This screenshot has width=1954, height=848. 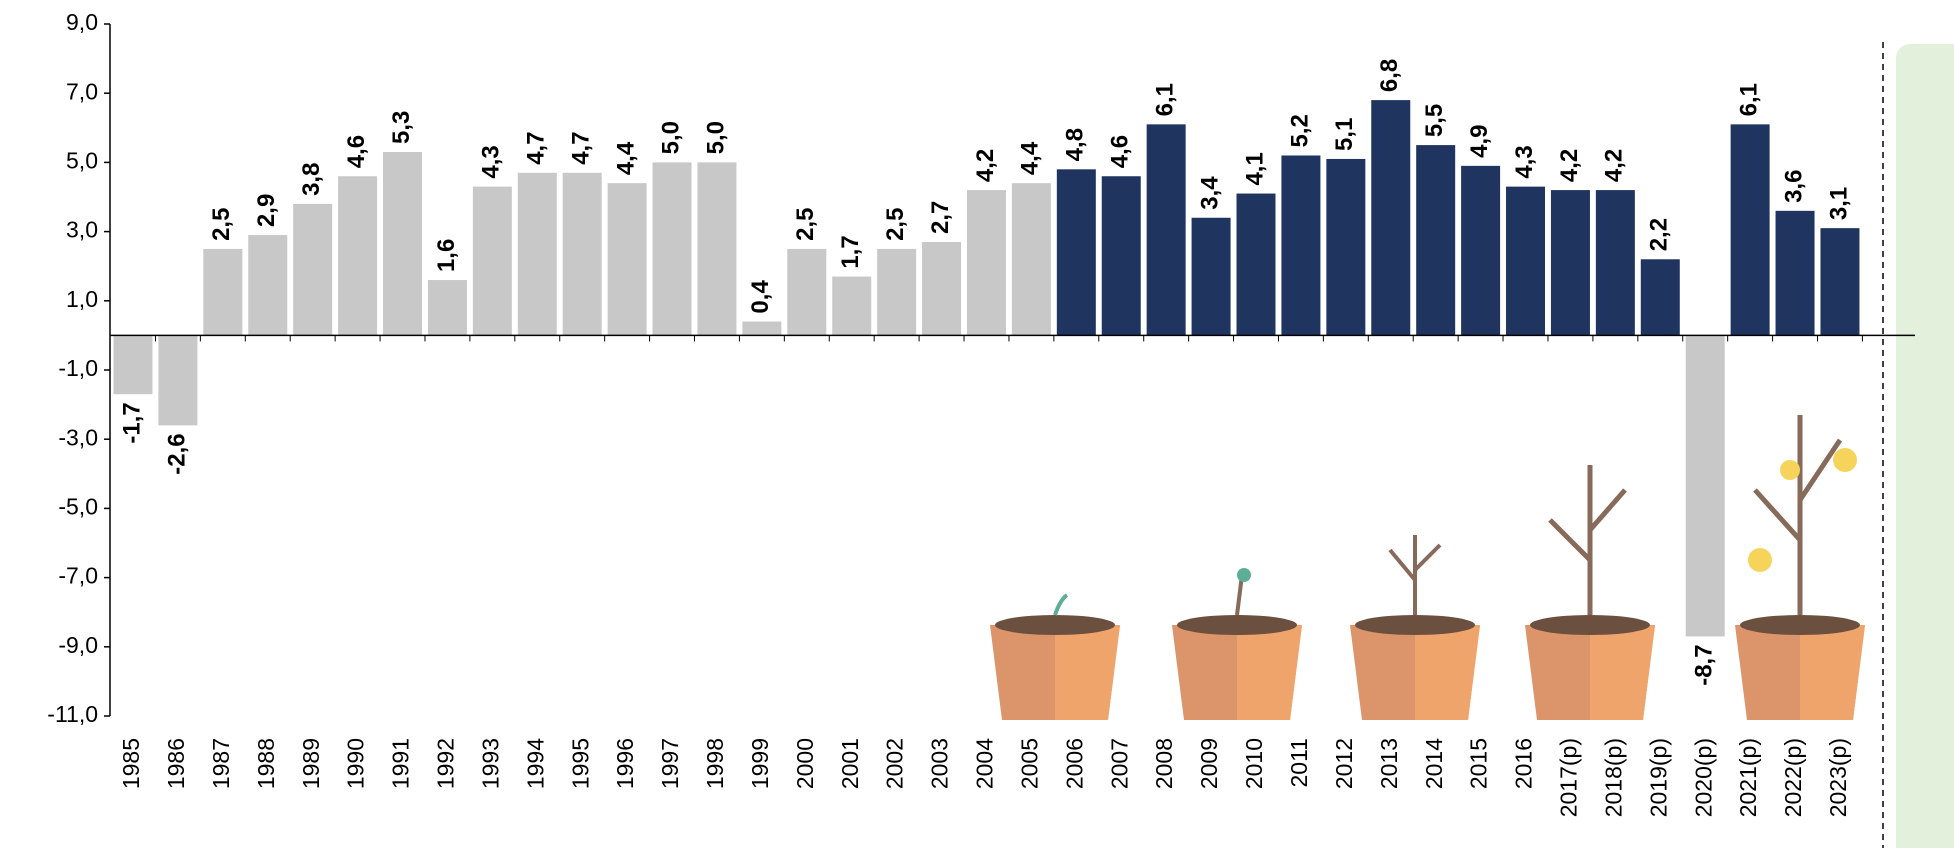 I want to click on x-tick-label: 1991, so click(x=401, y=763).